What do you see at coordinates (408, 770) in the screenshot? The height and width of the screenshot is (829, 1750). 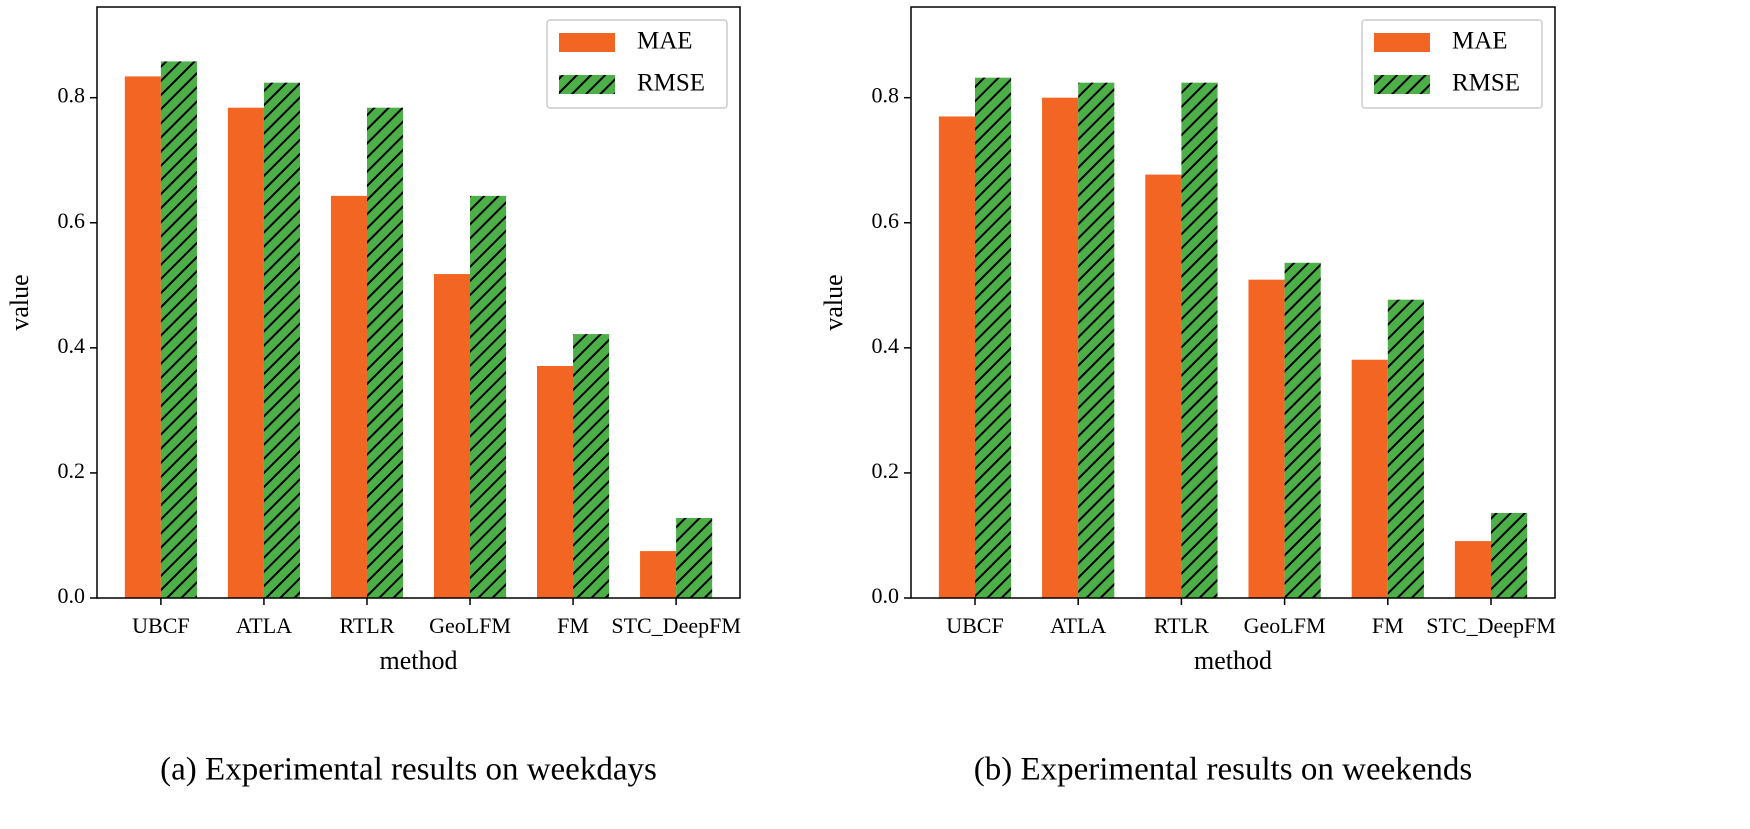 I see `caption: (a) Experimental results on weekdays` at bounding box center [408, 770].